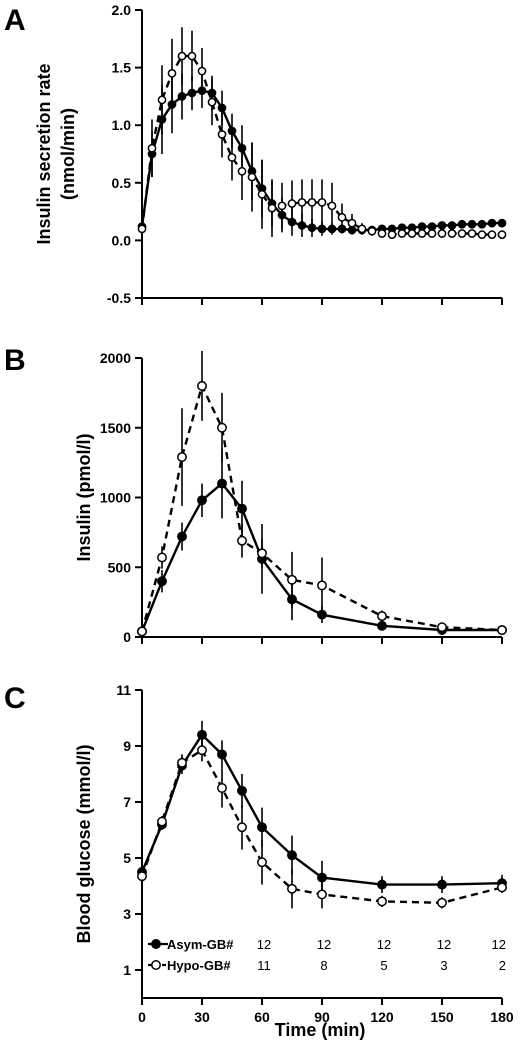 The width and height of the screenshot is (520, 1048). Describe the element at coordinates (320, 1030) in the screenshot. I see `x-axis-label: Time (min)` at that location.